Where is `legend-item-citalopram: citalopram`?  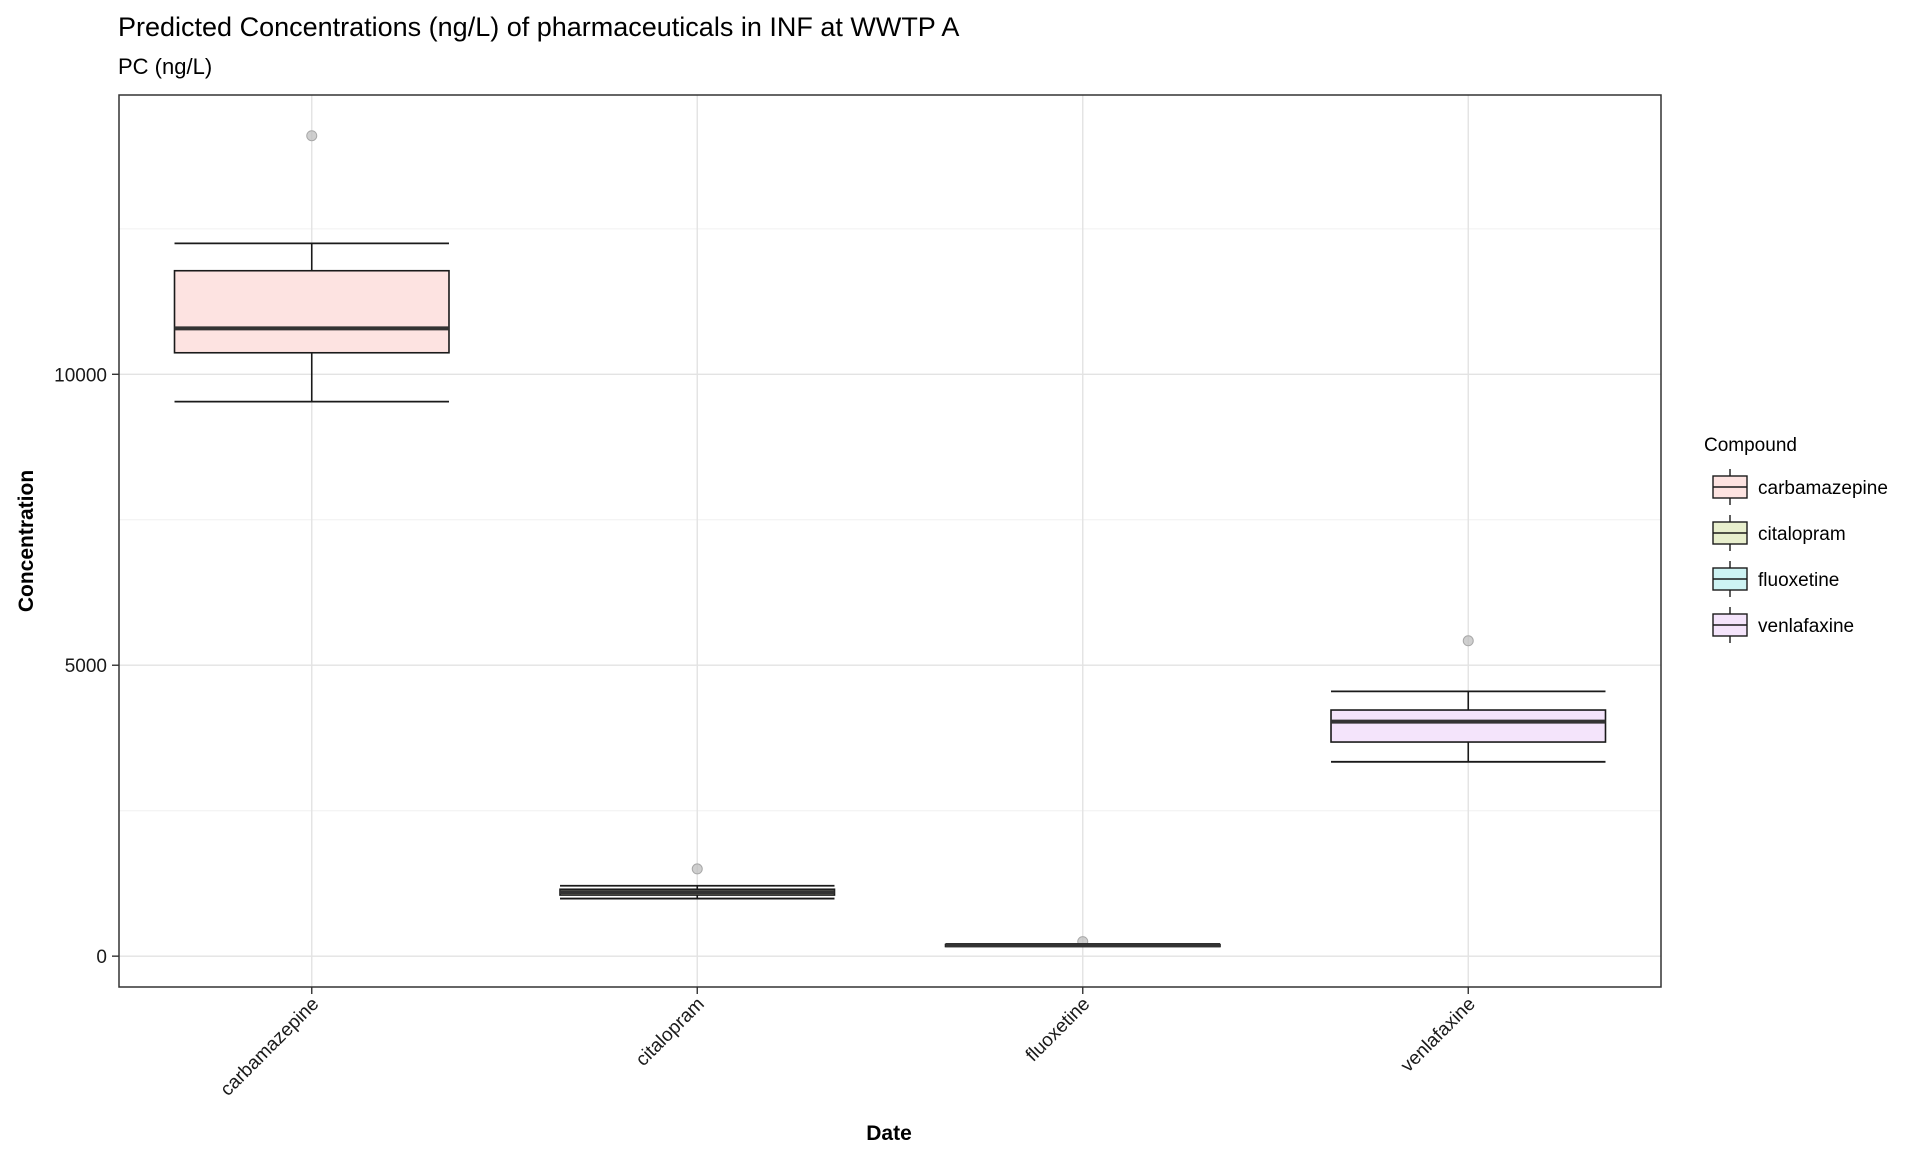
legend-item-citalopram: citalopram is located at coordinates (1779, 533).